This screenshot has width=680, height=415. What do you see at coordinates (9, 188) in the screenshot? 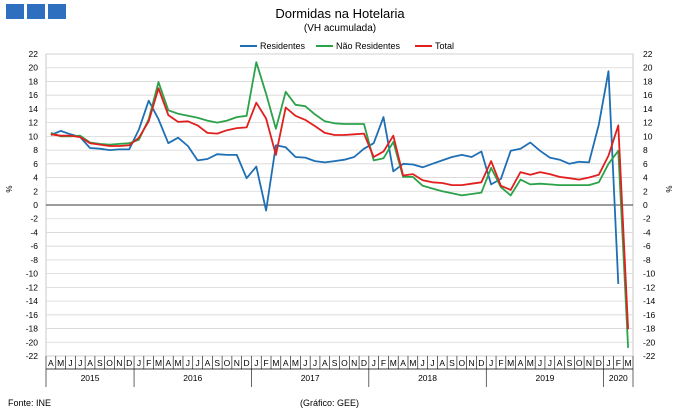
I see `y-axis-label-left: %` at bounding box center [9, 188].